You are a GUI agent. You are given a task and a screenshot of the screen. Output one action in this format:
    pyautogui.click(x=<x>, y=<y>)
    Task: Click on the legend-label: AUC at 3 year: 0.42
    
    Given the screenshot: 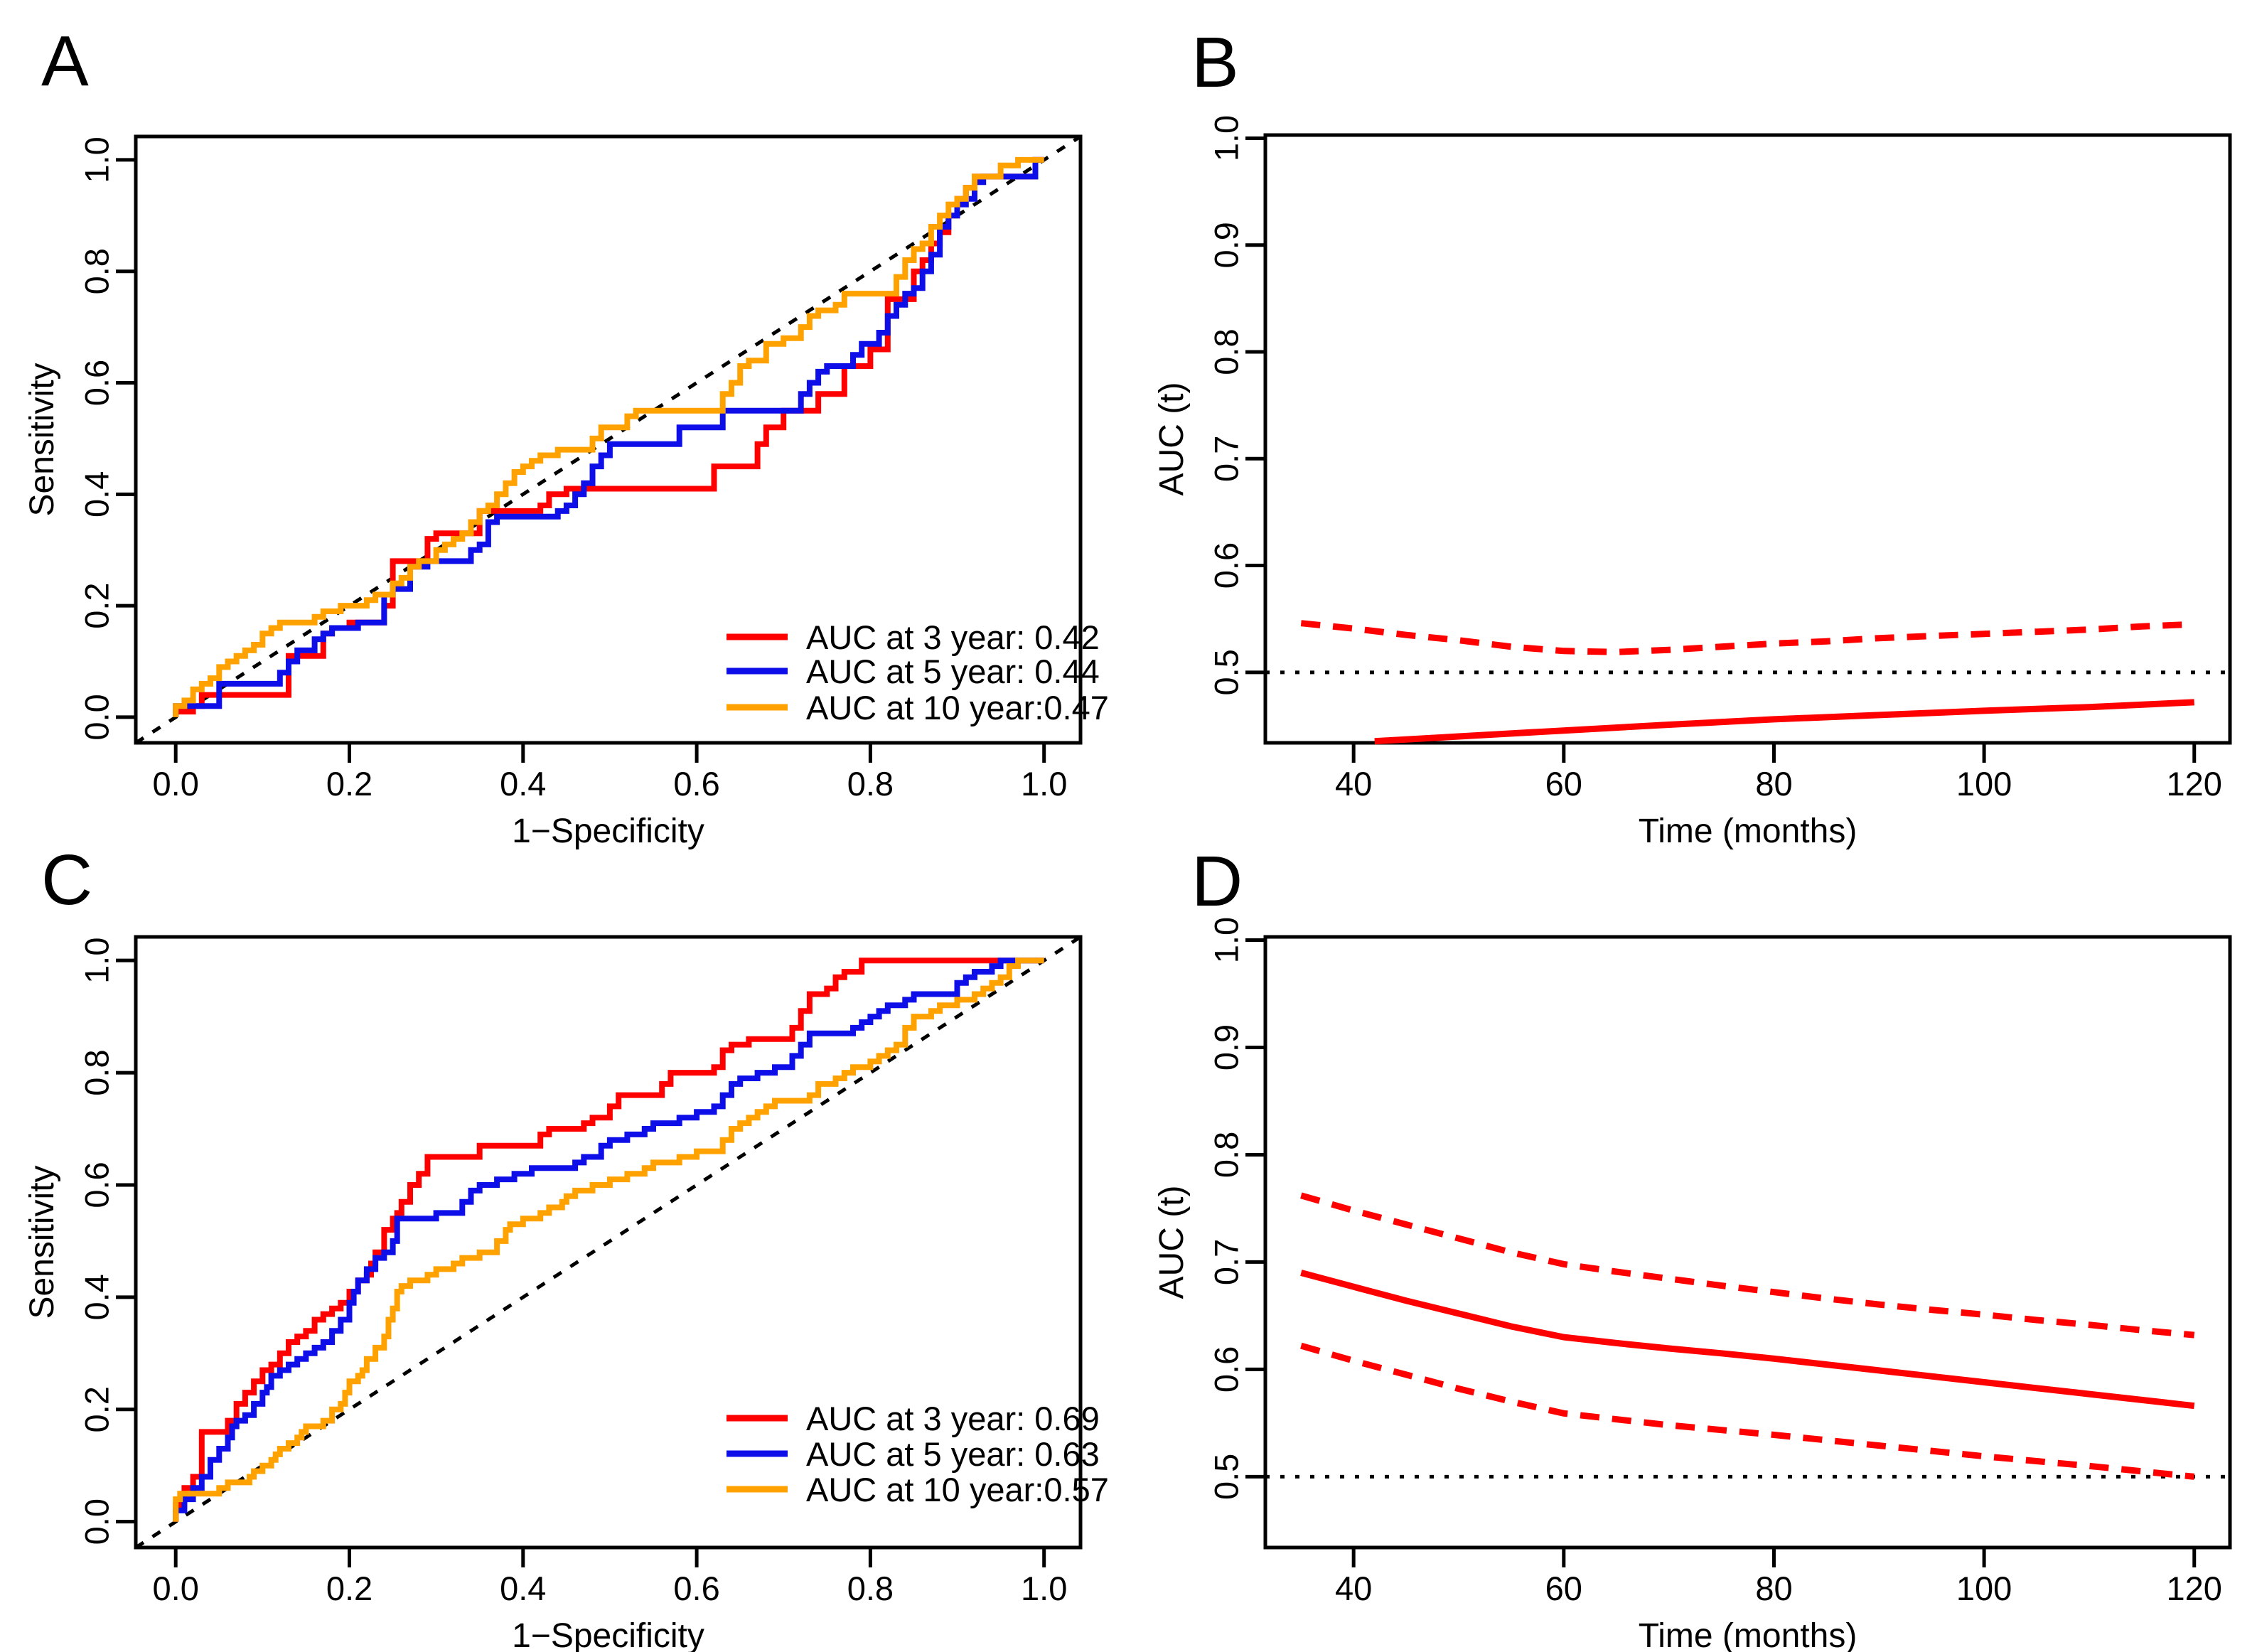 What is the action you would take?
    pyautogui.click(x=953, y=637)
    